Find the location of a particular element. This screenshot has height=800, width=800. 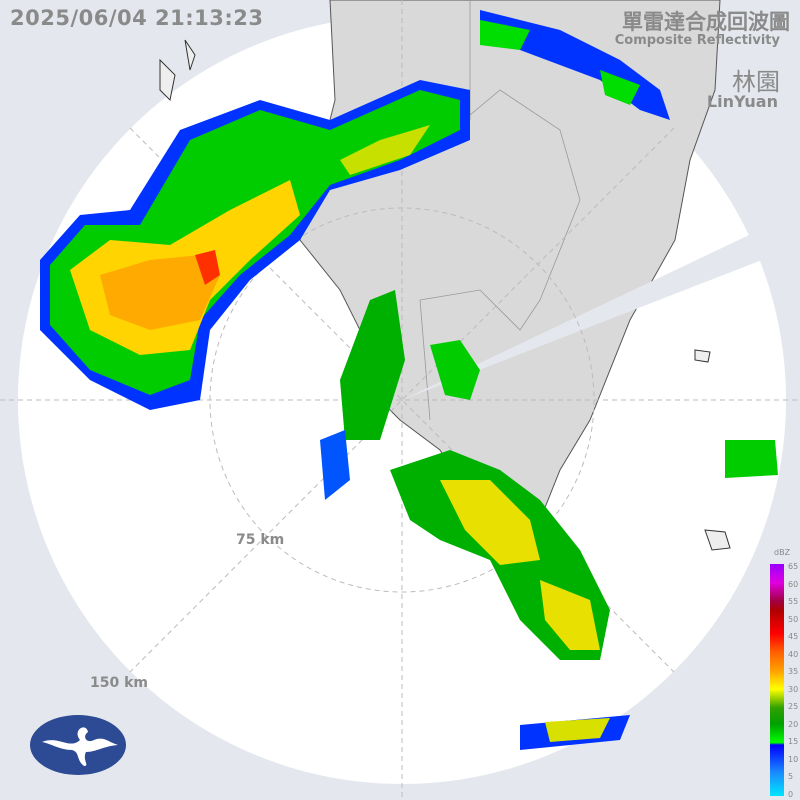

timestamp: 2025/06/04 21:13:23 is located at coordinates (137, 18).